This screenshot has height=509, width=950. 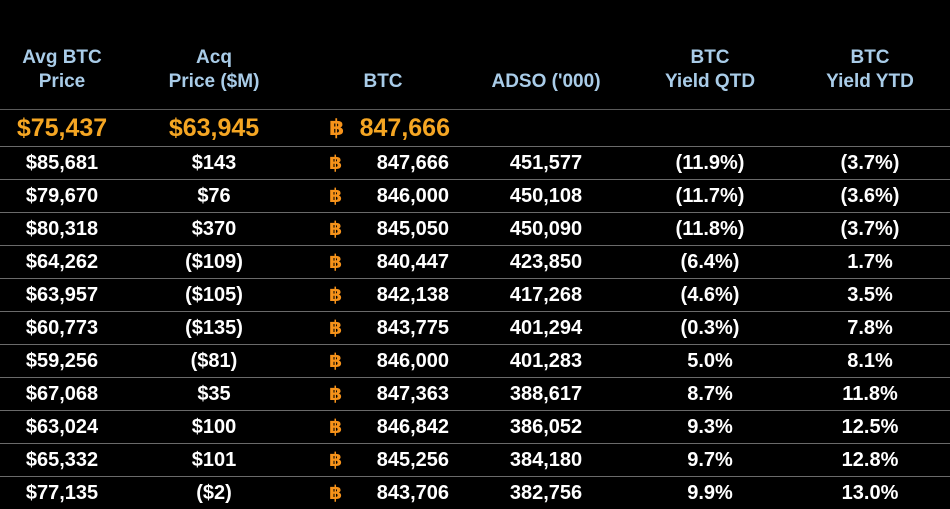 What do you see at coordinates (62, 328) in the screenshot?
I see `avg-btc-price-cell: $60,773` at bounding box center [62, 328].